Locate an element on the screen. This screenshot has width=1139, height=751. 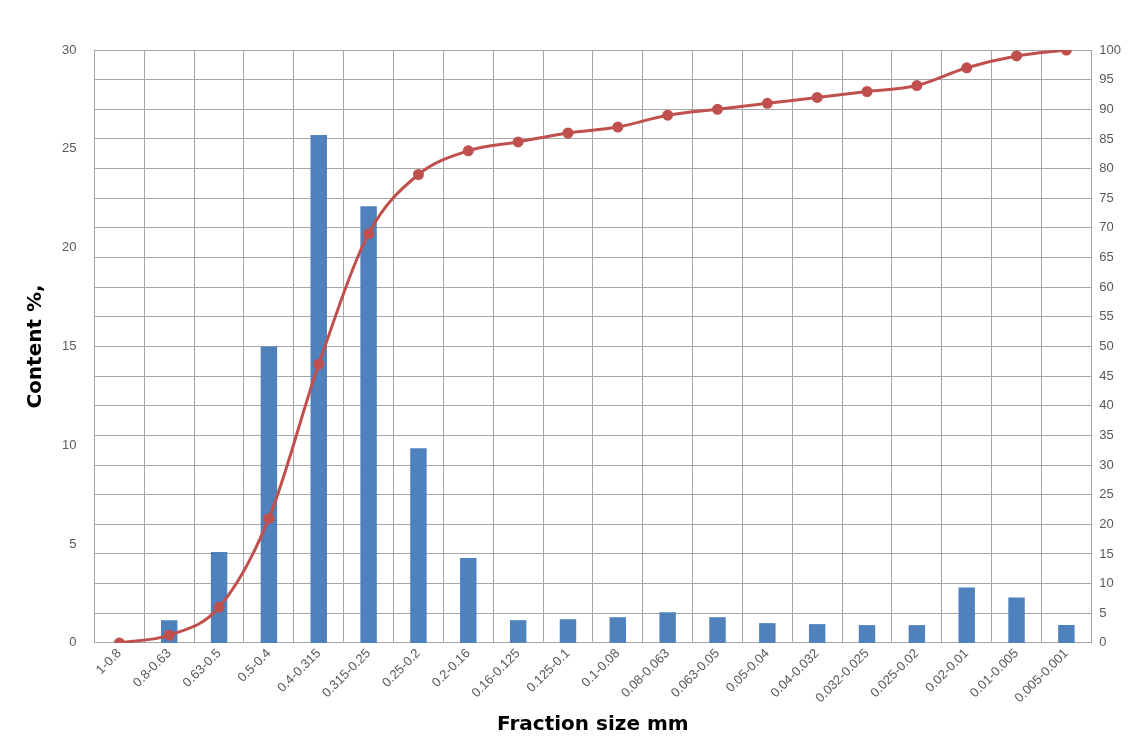
y-tick-label: 30 is located at coordinates (69, 49).